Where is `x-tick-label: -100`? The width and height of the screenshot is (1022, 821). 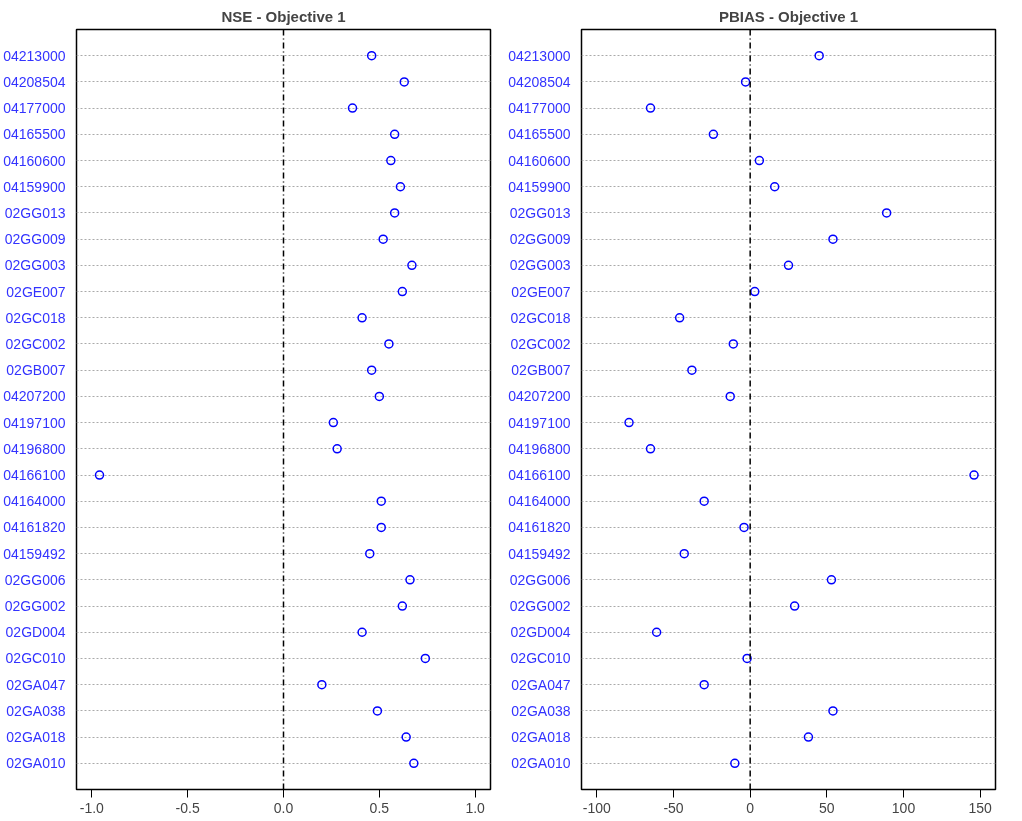
x-tick-label: -100 is located at coordinates (597, 807).